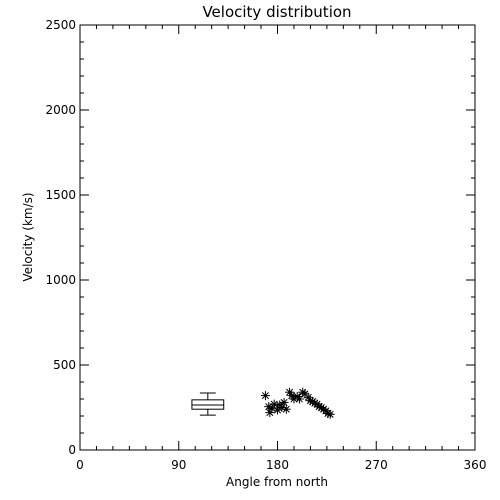 This screenshot has height=500, width=500. What do you see at coordinates (60, 25) in the screenshot?
I see `y-tick-label: 2500` at bounding box center [60, 25].